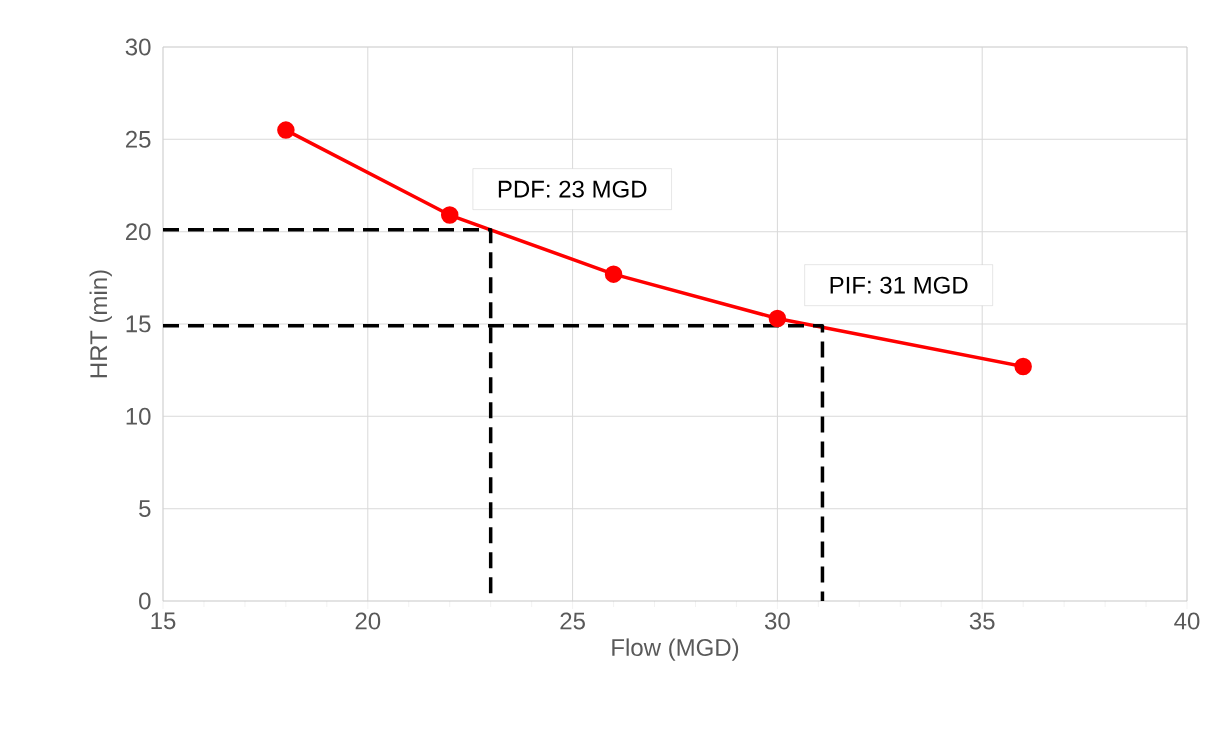 This screenshot has height=750, width=1230. Describe the element at coordinates (138, 47) in the screenshot. I see `y-tick-label: 30` at that location.